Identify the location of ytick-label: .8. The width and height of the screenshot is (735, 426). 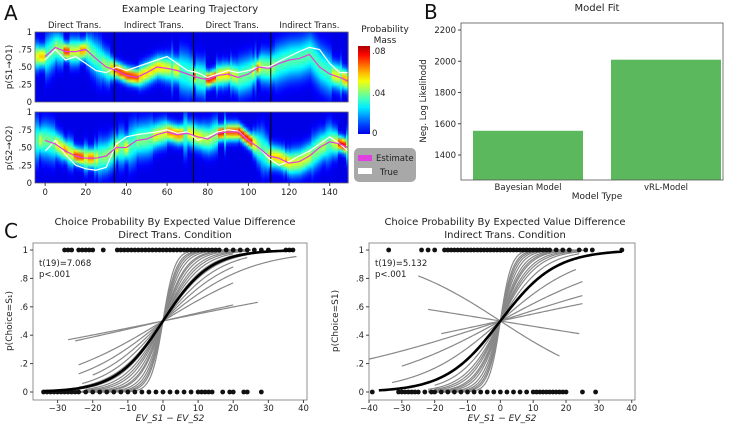
(360, 279).